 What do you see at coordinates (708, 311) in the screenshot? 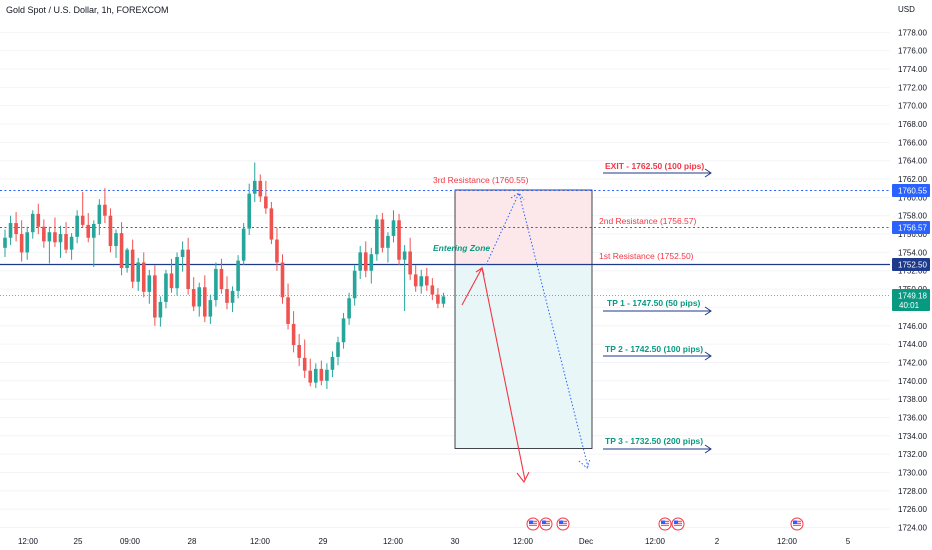
I see `tp1-arrowhead` at bounding box center [708, 311].